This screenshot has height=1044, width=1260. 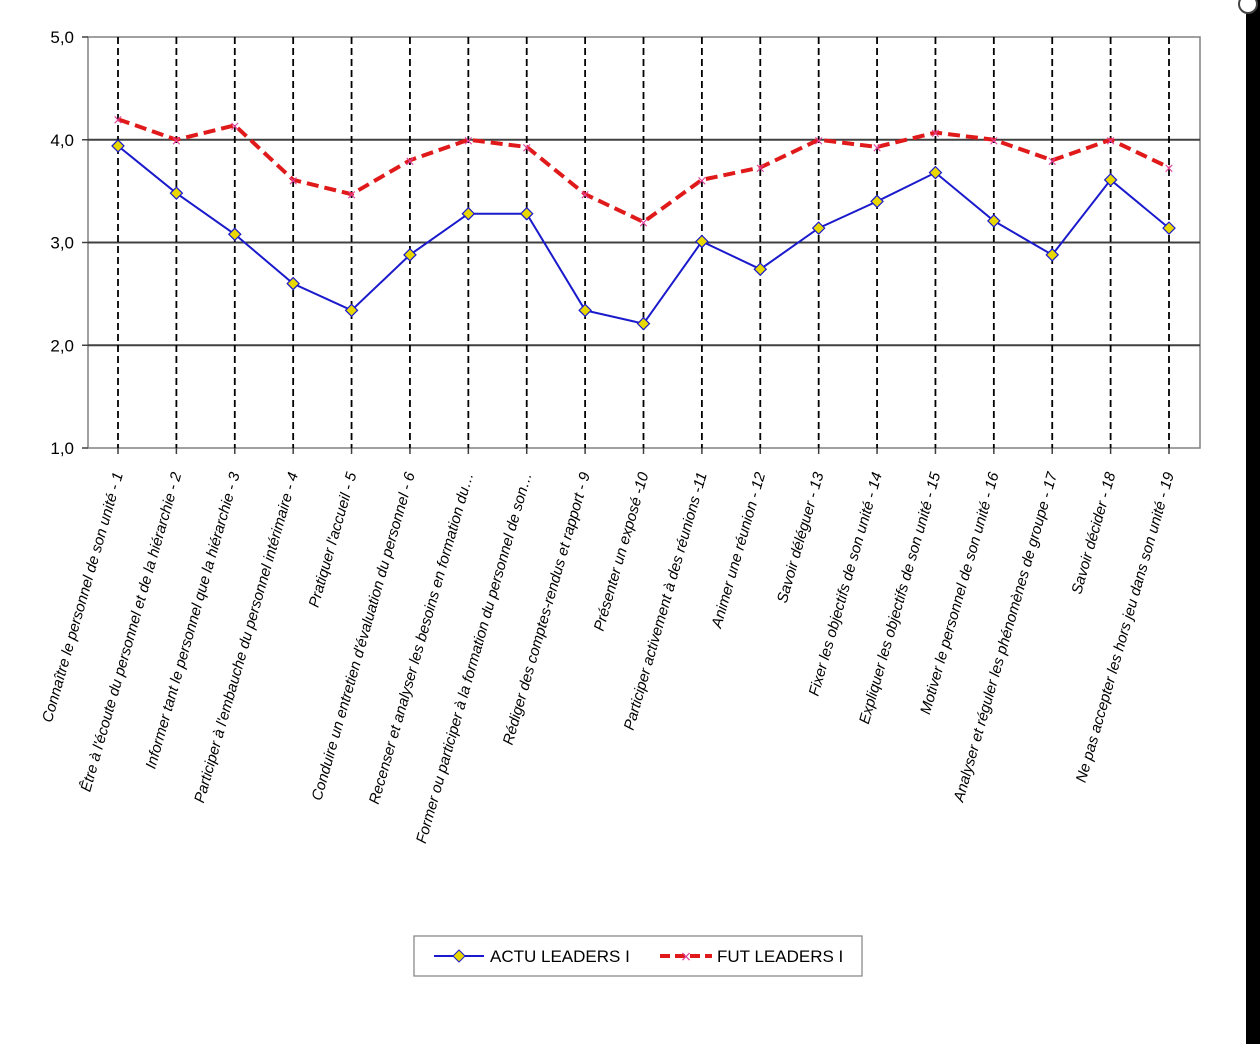 What do you see at coordinates (585, 195) in the screenshot?
I see `fut-point-9: ×` at bounding box center [585, 195].